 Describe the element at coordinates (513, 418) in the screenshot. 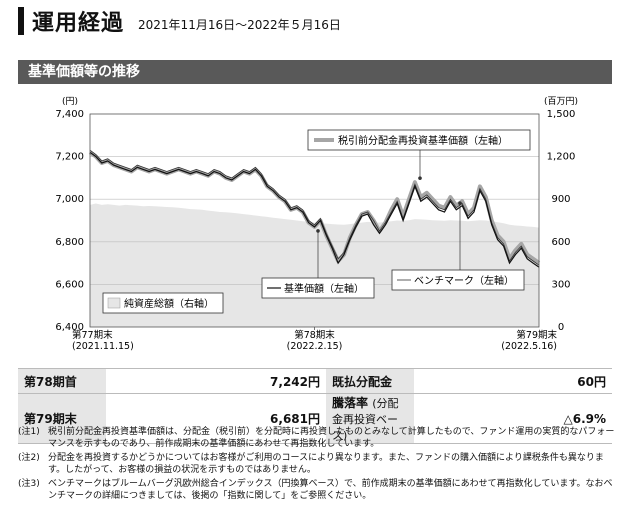

I see `summary-value: △6.9%` at that location.